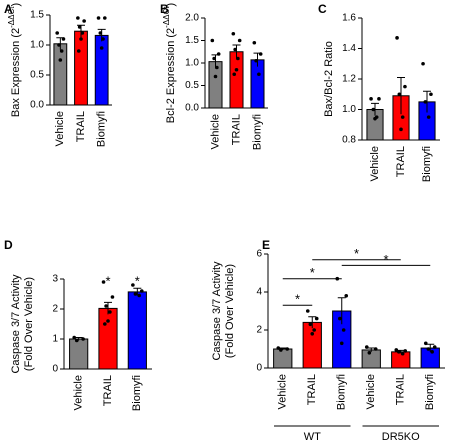 The height and width of the screenshot is (445, 474). What do you see at coordinates (164, 9) in the screenshot?
I see `panel-letter: B` at bounding box center [164, 9].